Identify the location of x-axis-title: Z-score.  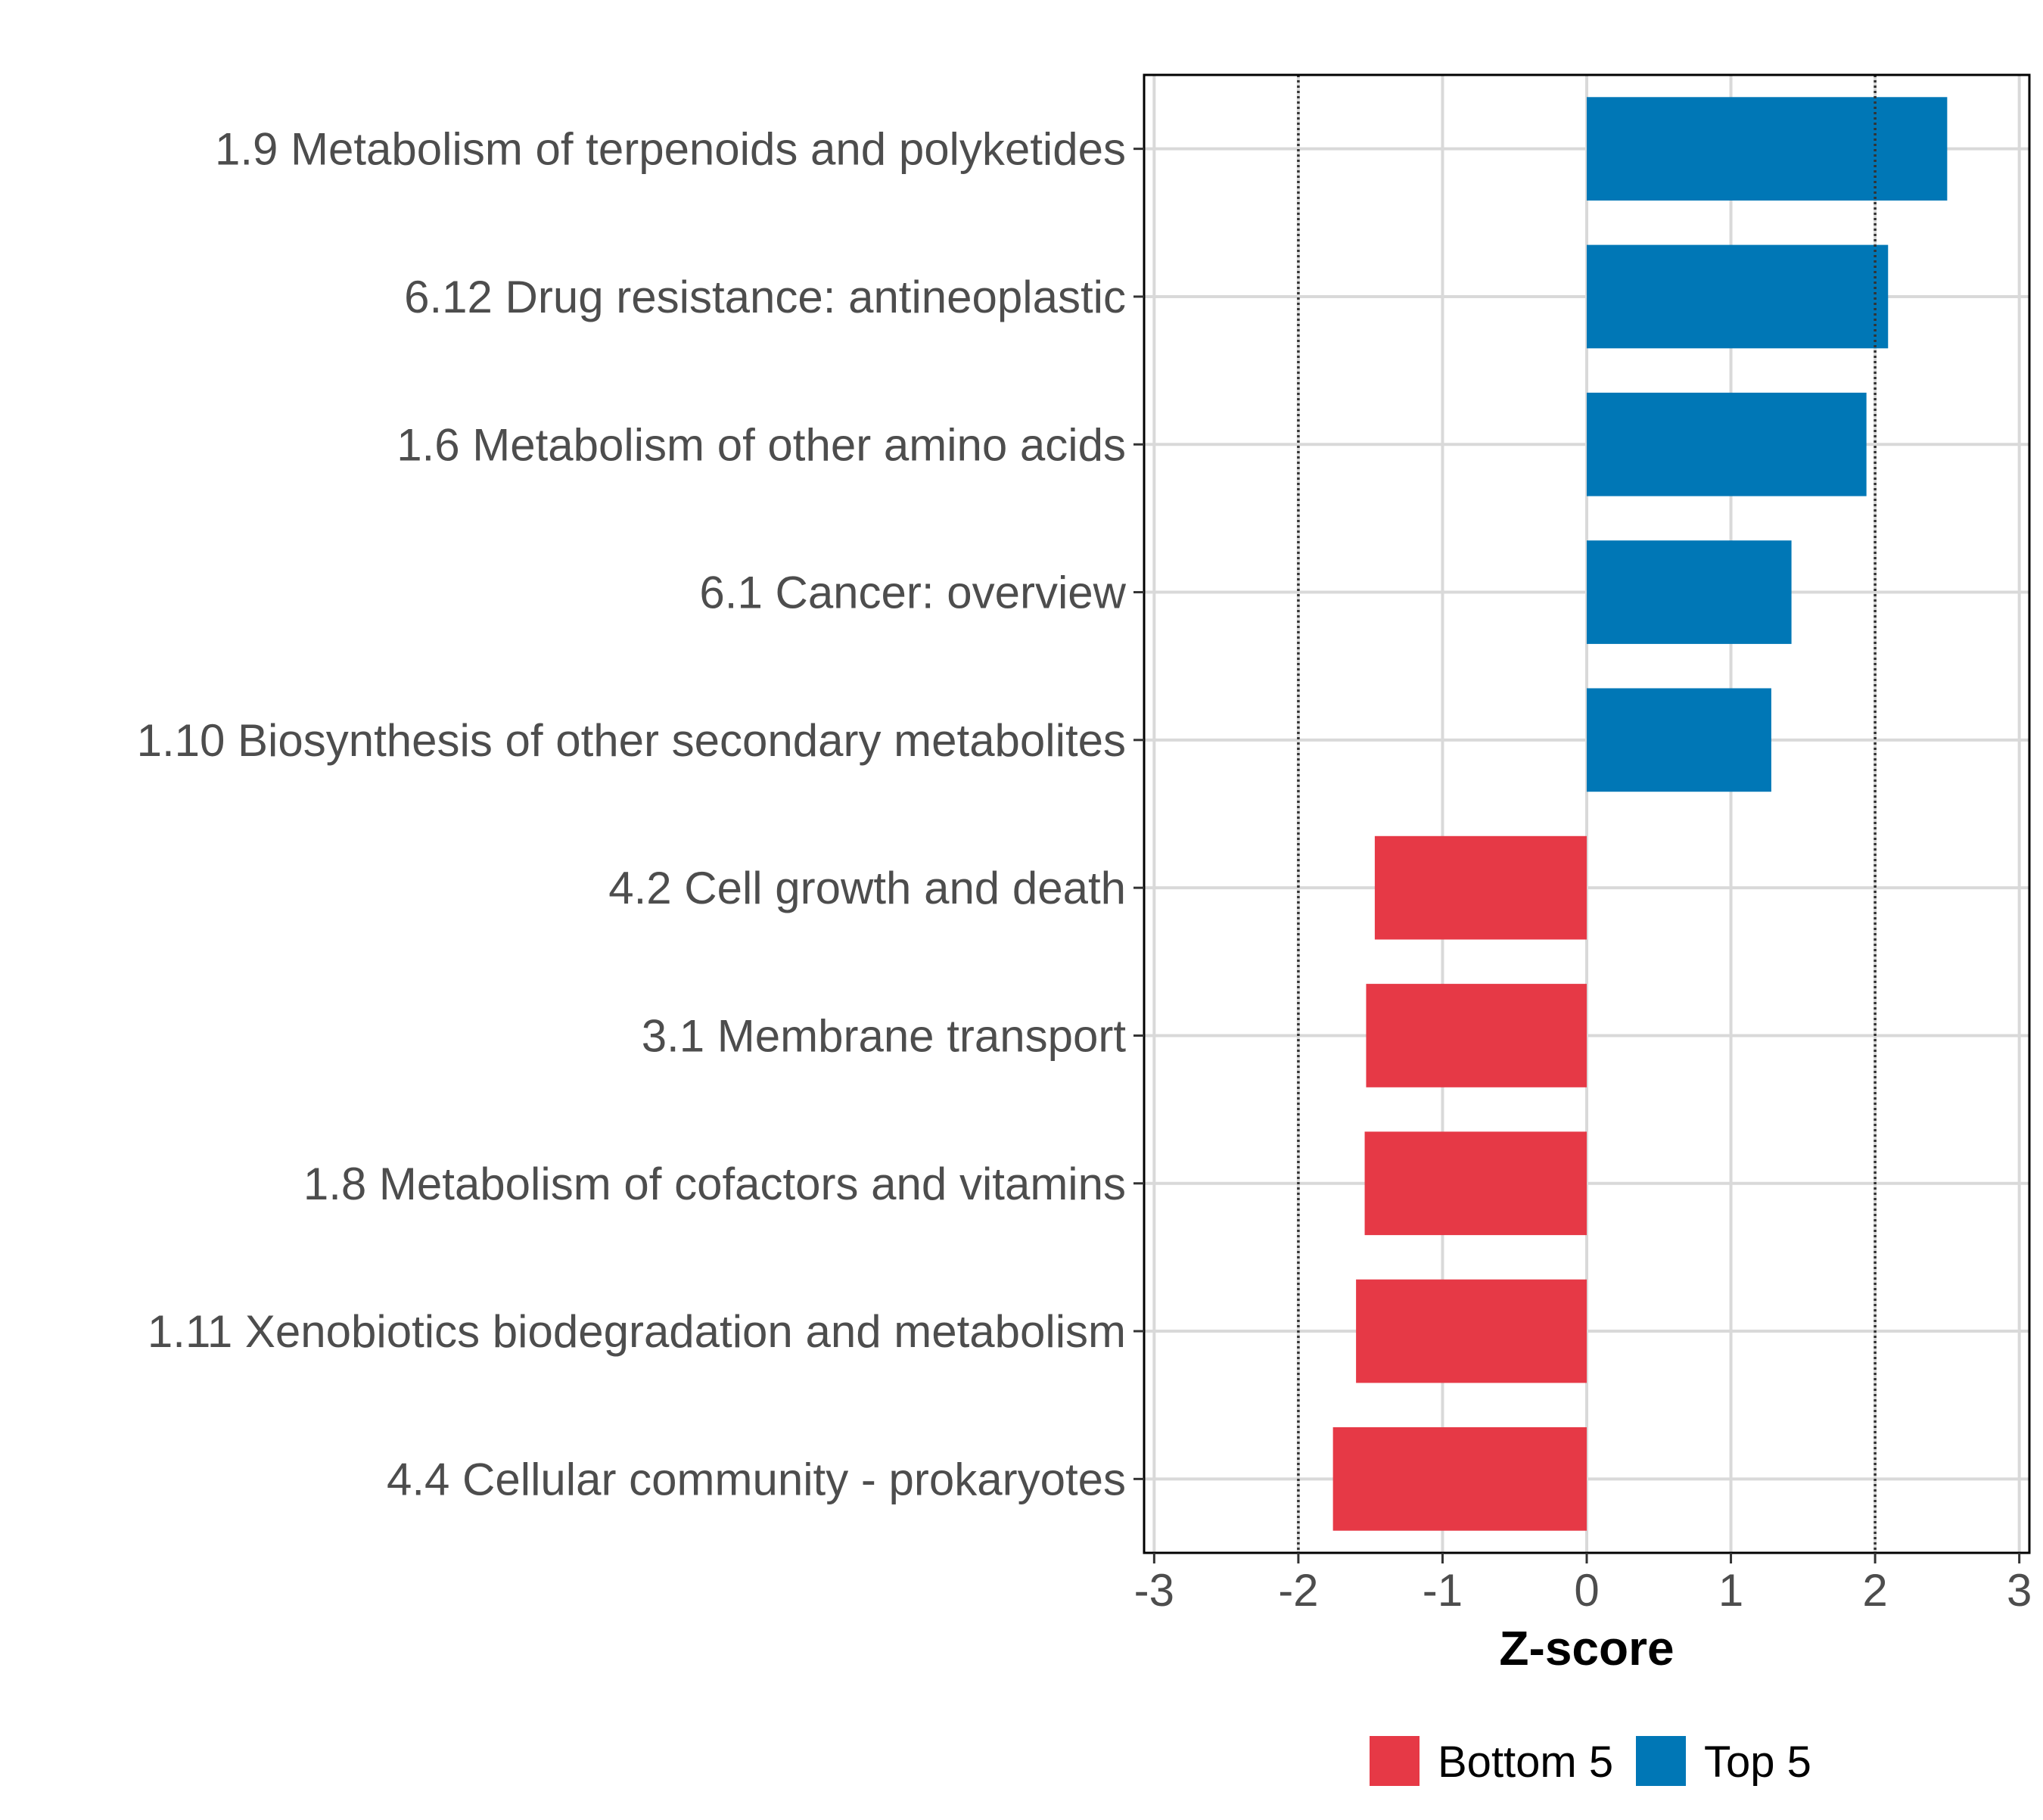
(1586, 1648).